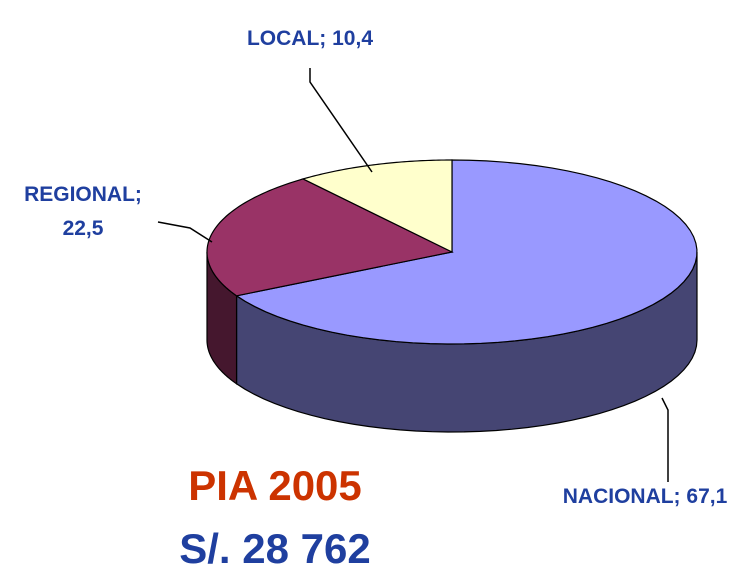 Image resolution: width=740 pixels, height=564 pixels. Describe the element at coordinates (83, 211) in the screenshot. I see `data-label: REGIONAL; 22,5` at that location.